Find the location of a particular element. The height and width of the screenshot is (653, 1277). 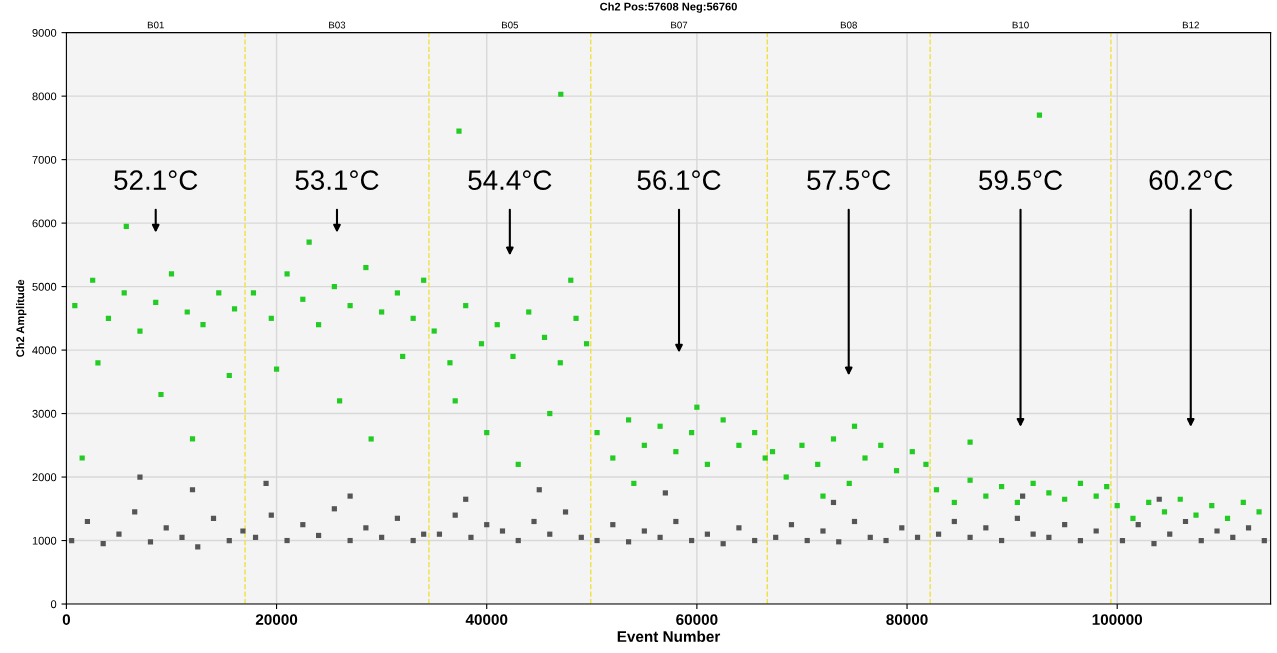

text: B05 is located at coordinates (510, 25).